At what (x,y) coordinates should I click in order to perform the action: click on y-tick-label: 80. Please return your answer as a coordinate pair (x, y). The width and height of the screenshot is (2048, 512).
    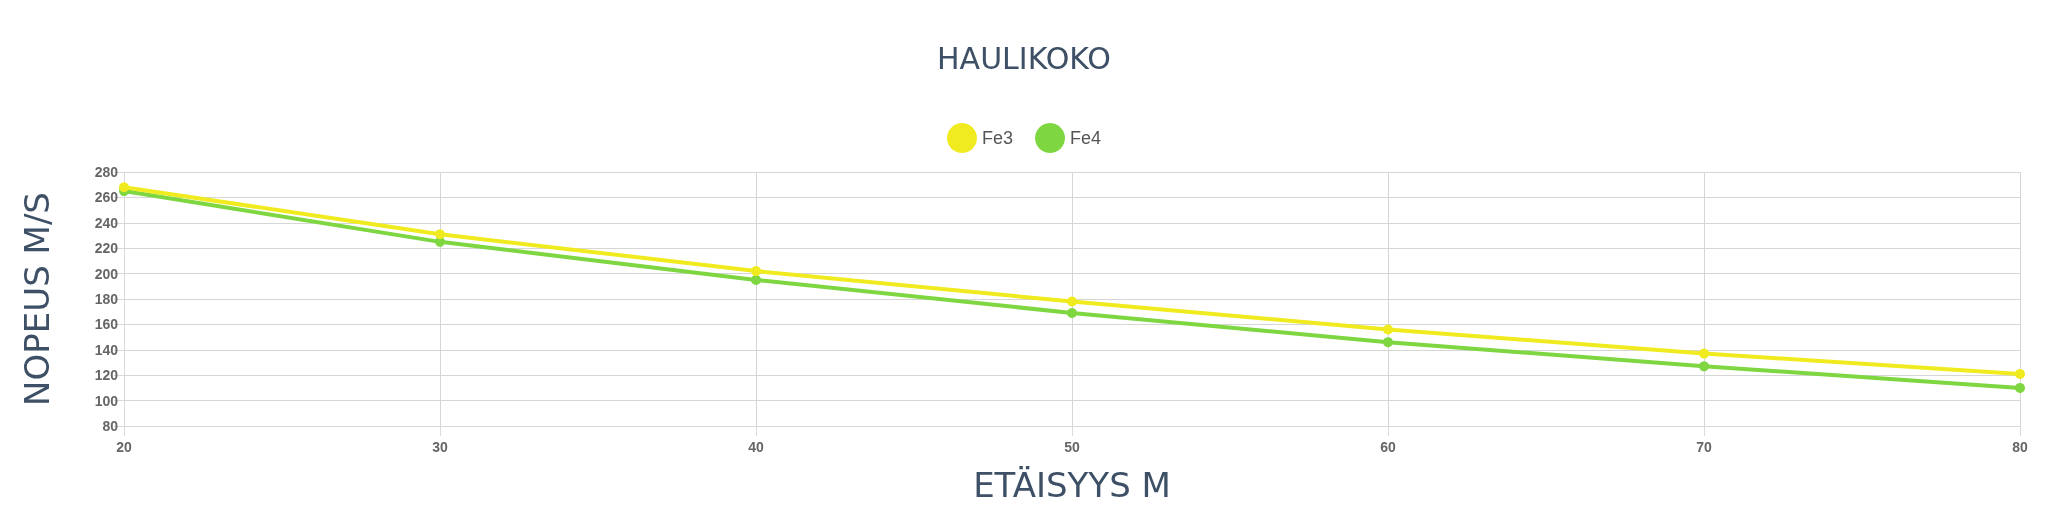
    Looking at the image, I should click on (110, 426).